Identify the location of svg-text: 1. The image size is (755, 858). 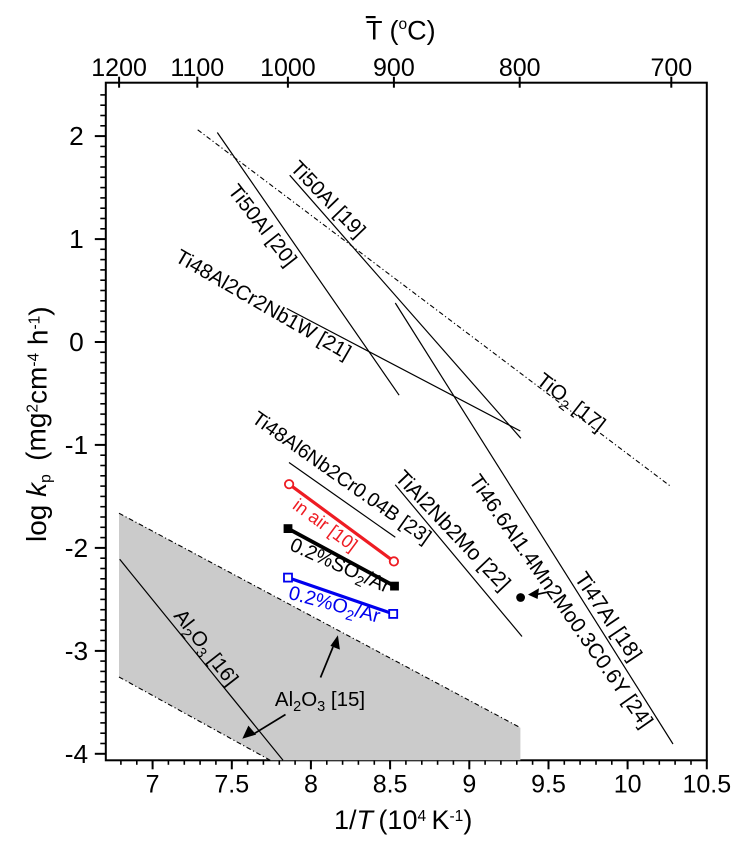
(76, 239).